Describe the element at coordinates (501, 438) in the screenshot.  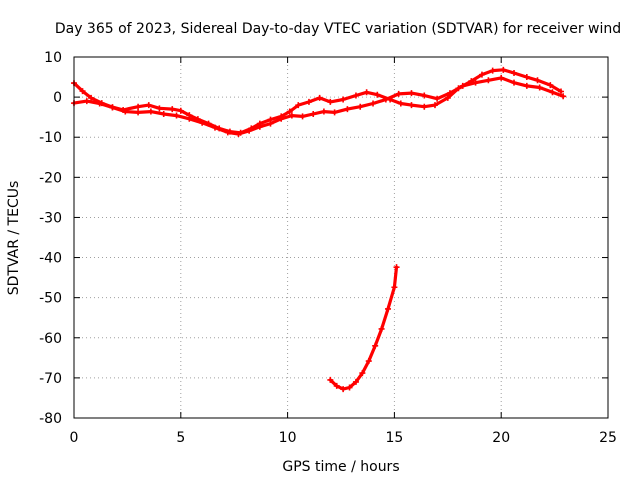
I see `x-tick-label: 20` at that location.